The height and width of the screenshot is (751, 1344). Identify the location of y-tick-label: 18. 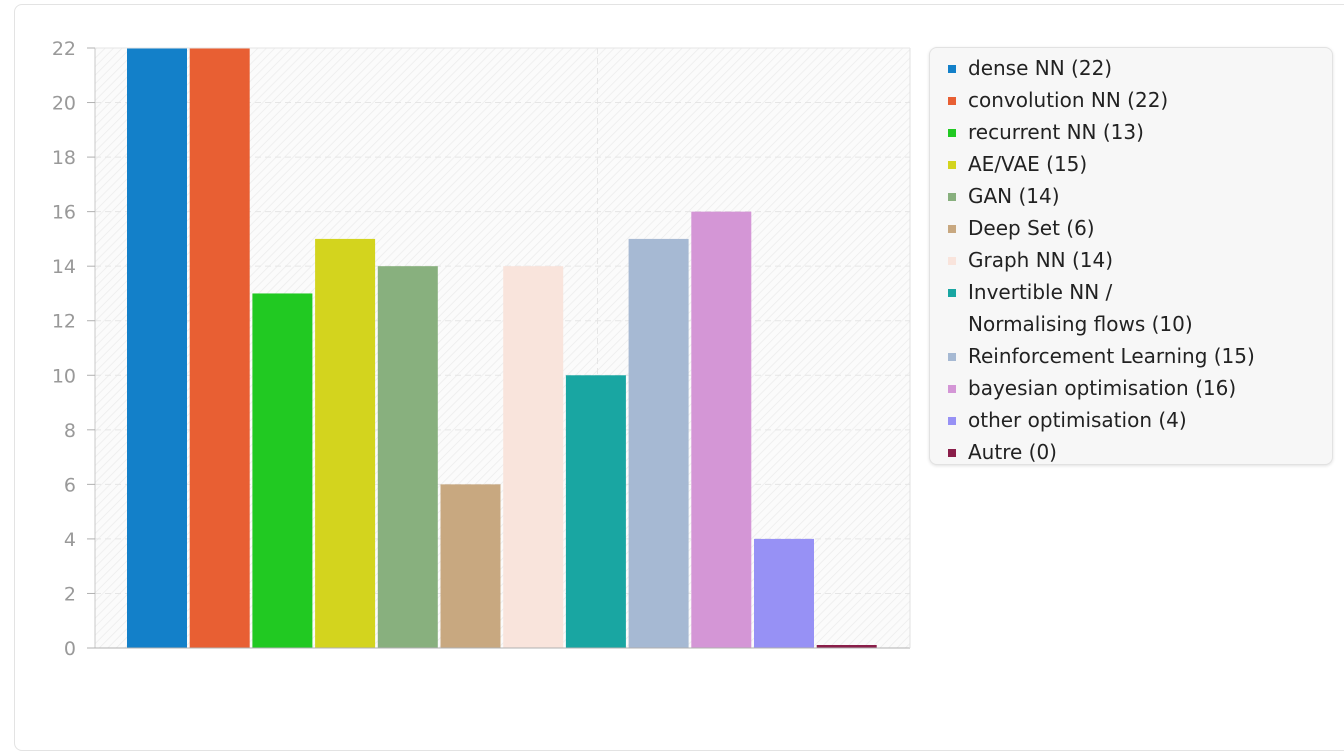
(64, 158).